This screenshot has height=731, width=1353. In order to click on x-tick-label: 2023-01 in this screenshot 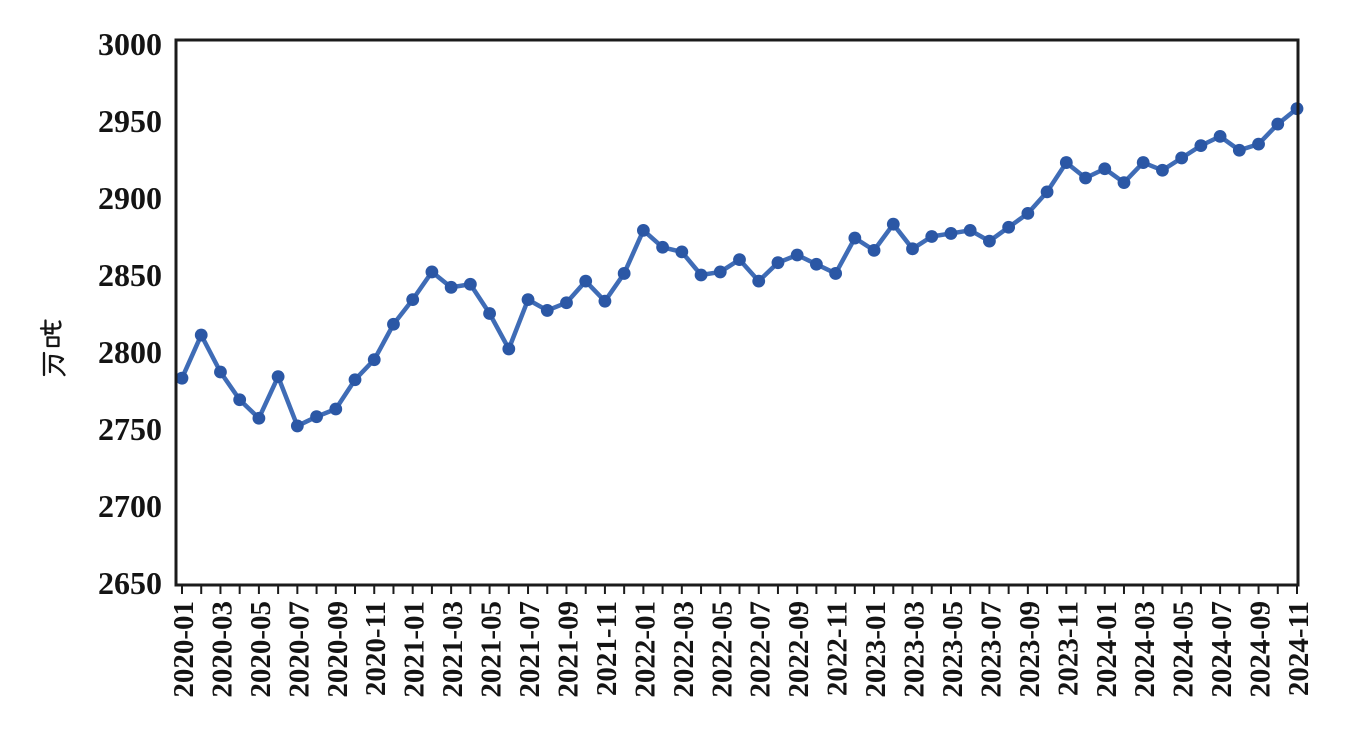, I will do `click(876, 649)`.